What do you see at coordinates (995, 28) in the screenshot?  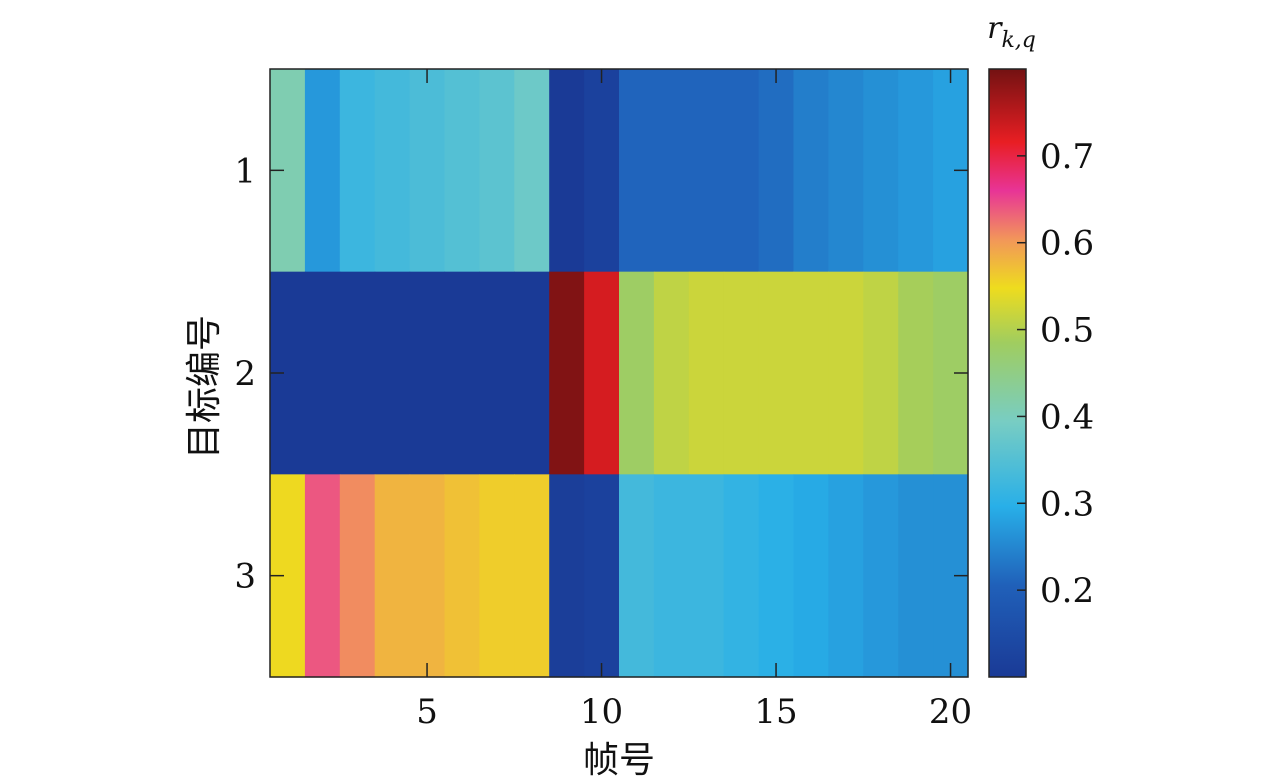 I see `colorbar-label-base: r` at bounding box center [995, 28].